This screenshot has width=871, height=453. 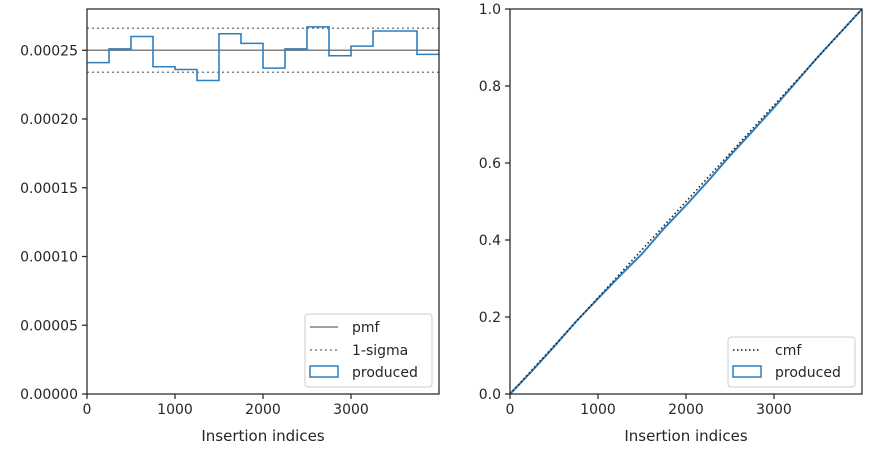 I want to click on y-tick-label: 0.00005, so click(x=49, y=326).